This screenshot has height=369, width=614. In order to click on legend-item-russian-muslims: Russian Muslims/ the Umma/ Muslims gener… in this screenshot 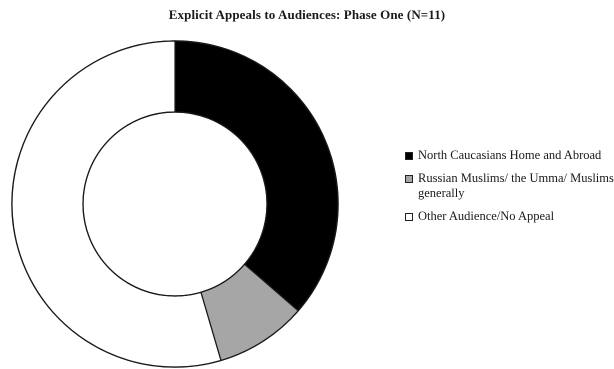, I will do `click(509, 186)`.